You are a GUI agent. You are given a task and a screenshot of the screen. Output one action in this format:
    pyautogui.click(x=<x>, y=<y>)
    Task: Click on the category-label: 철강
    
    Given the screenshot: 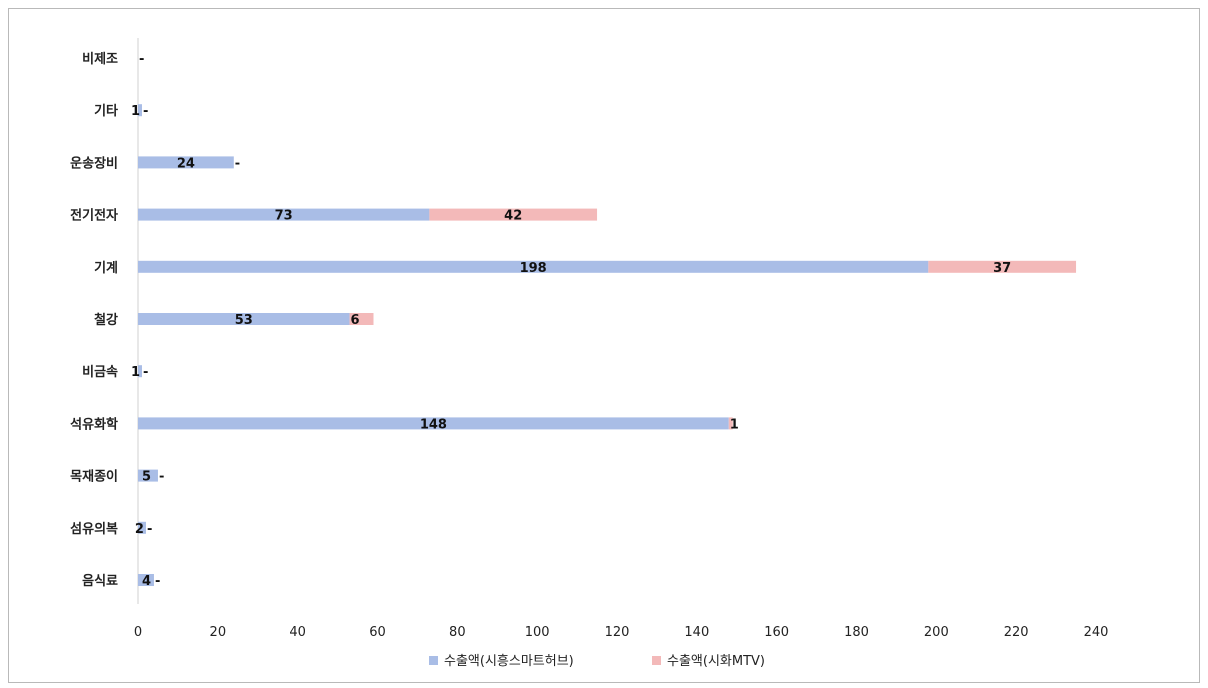 What is the action you would take?
    pyautogui.click(x=106, y=320)
    